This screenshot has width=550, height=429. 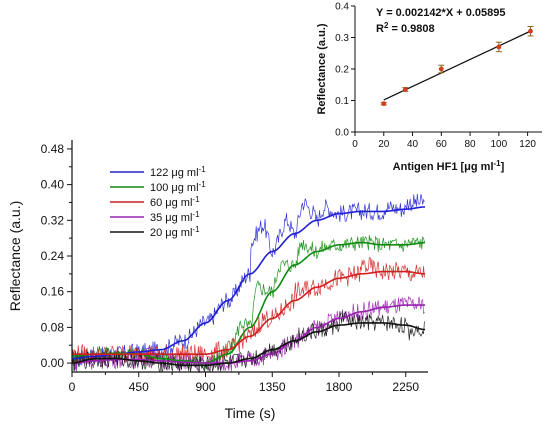 I want to click on x-tick-label: 900, so click(x=205, y=387).